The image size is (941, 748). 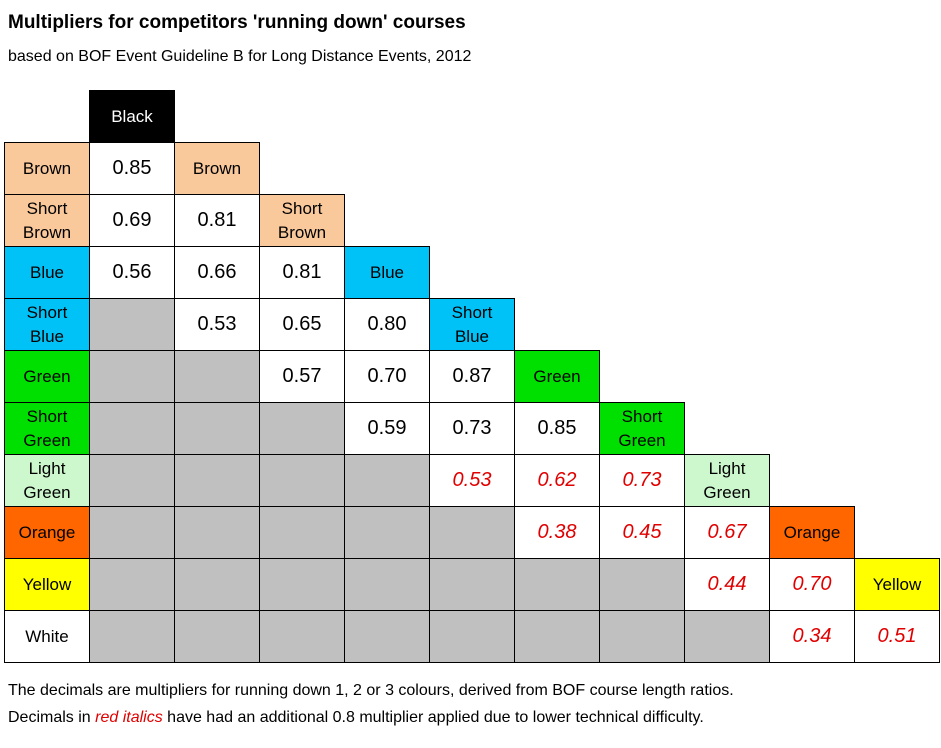 What do you see at coordinates (302, 376) in the screenshot?
I see `multiplier-cell: 0.57` at bounding box center [302, 376].